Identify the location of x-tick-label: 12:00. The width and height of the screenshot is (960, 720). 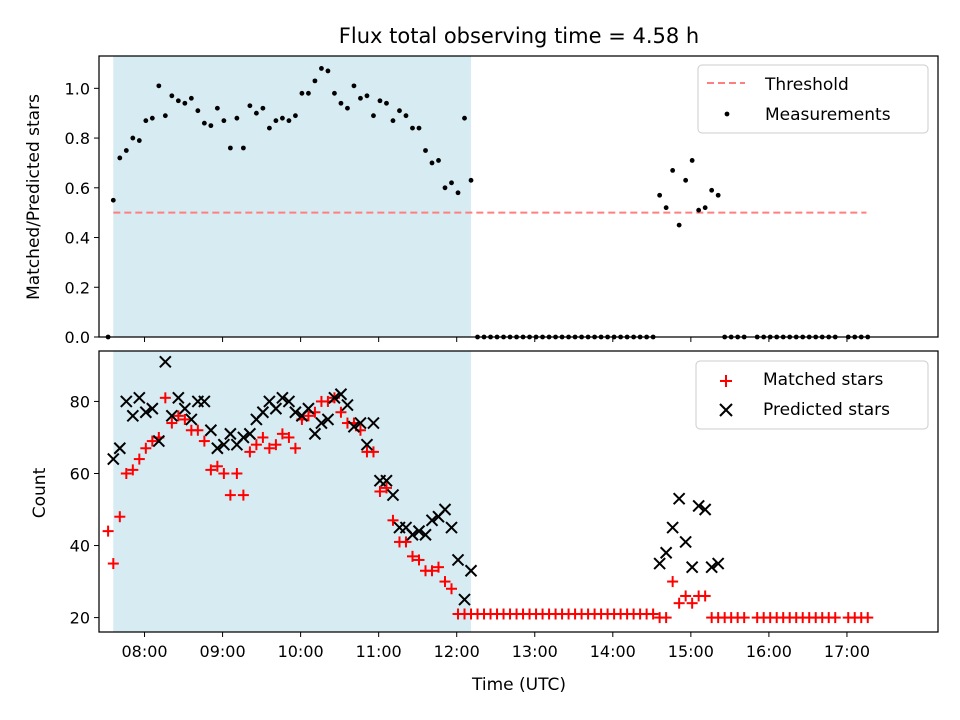
(457, 651).